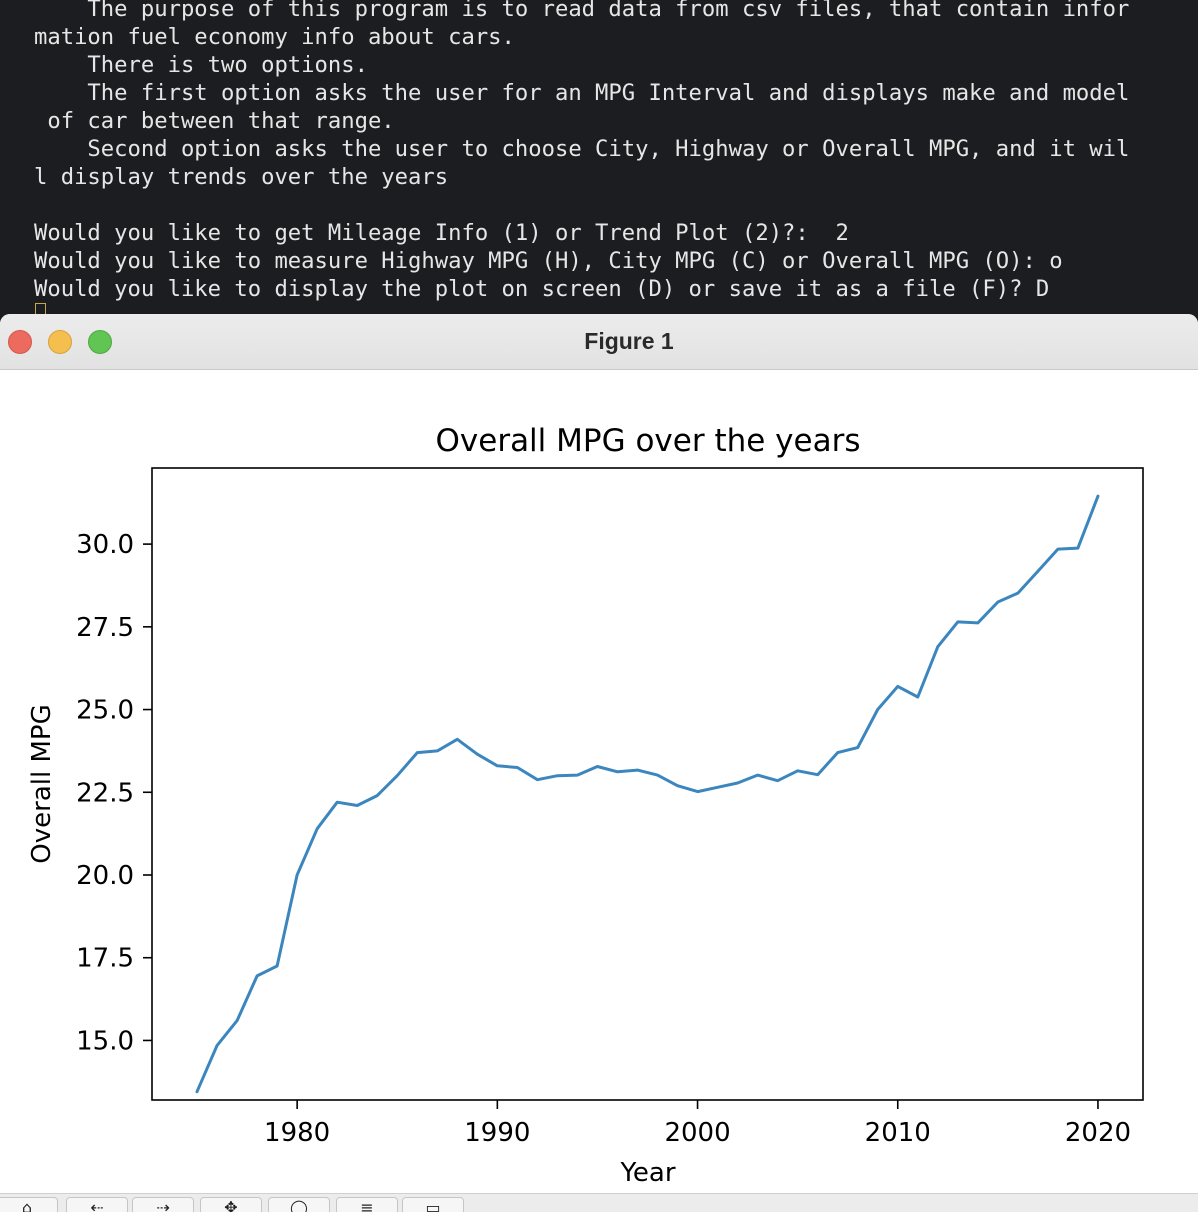 The height and width of the screenshot is (1212, 1198). Describe the element at coordinates (599, 1202) in the screenshot. I see `figure-toolbar: ⌂ ⇠ ⇢ ✥ ◯ ≡ ▭` at that location.